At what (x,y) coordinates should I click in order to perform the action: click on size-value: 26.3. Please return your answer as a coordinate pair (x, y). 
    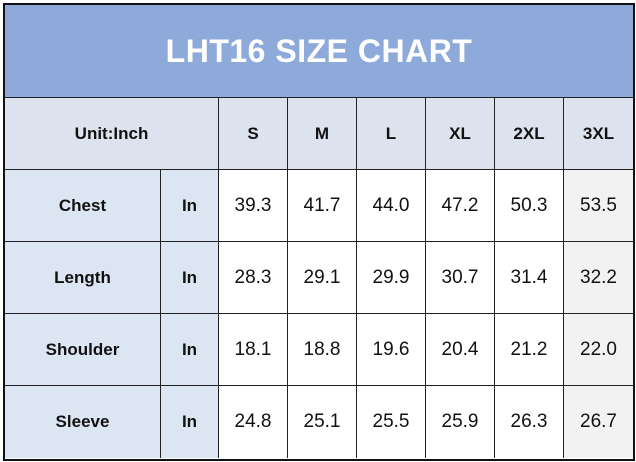
    Looking at the image, I should click on (529, 422).